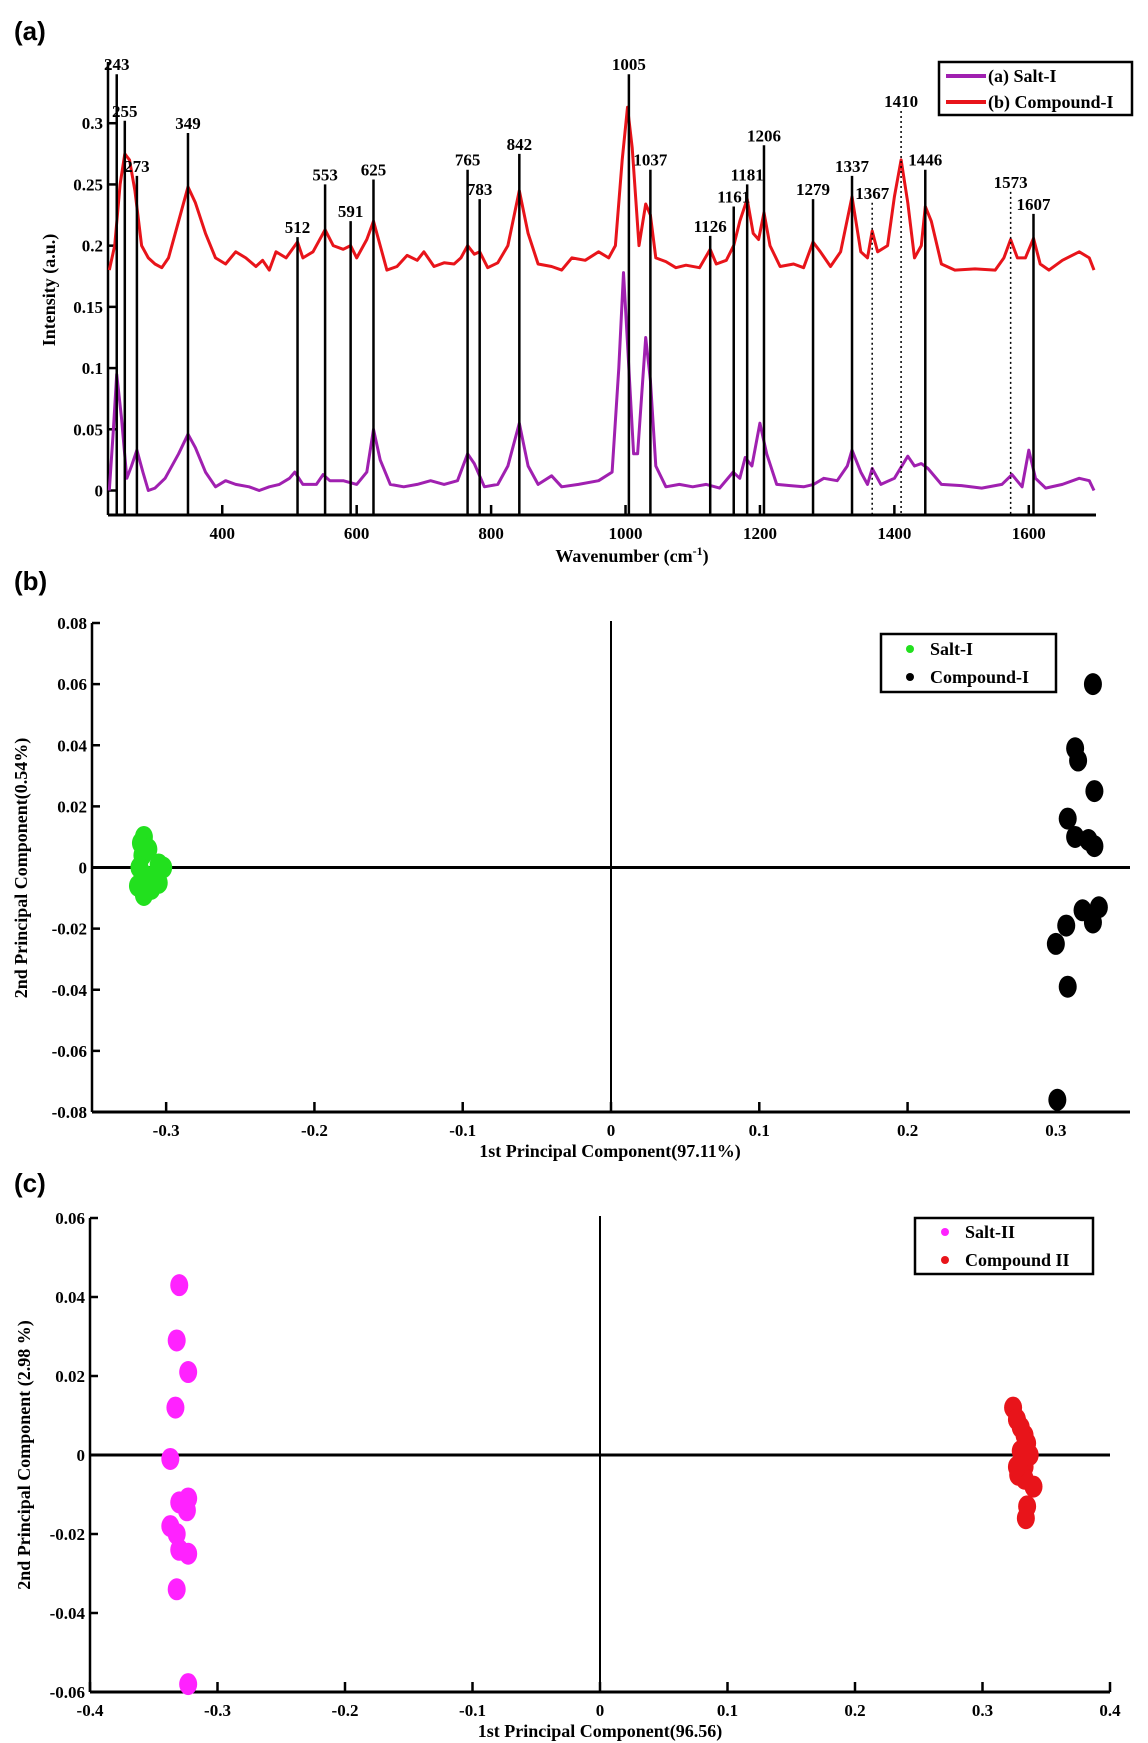 This screenshot has width=1148, height=1743. What do you see at coordinates (623, 556) in the screenshot?
I see `x-axis-title-text: Wavenumber (cm` at bounding box center [623, 556].